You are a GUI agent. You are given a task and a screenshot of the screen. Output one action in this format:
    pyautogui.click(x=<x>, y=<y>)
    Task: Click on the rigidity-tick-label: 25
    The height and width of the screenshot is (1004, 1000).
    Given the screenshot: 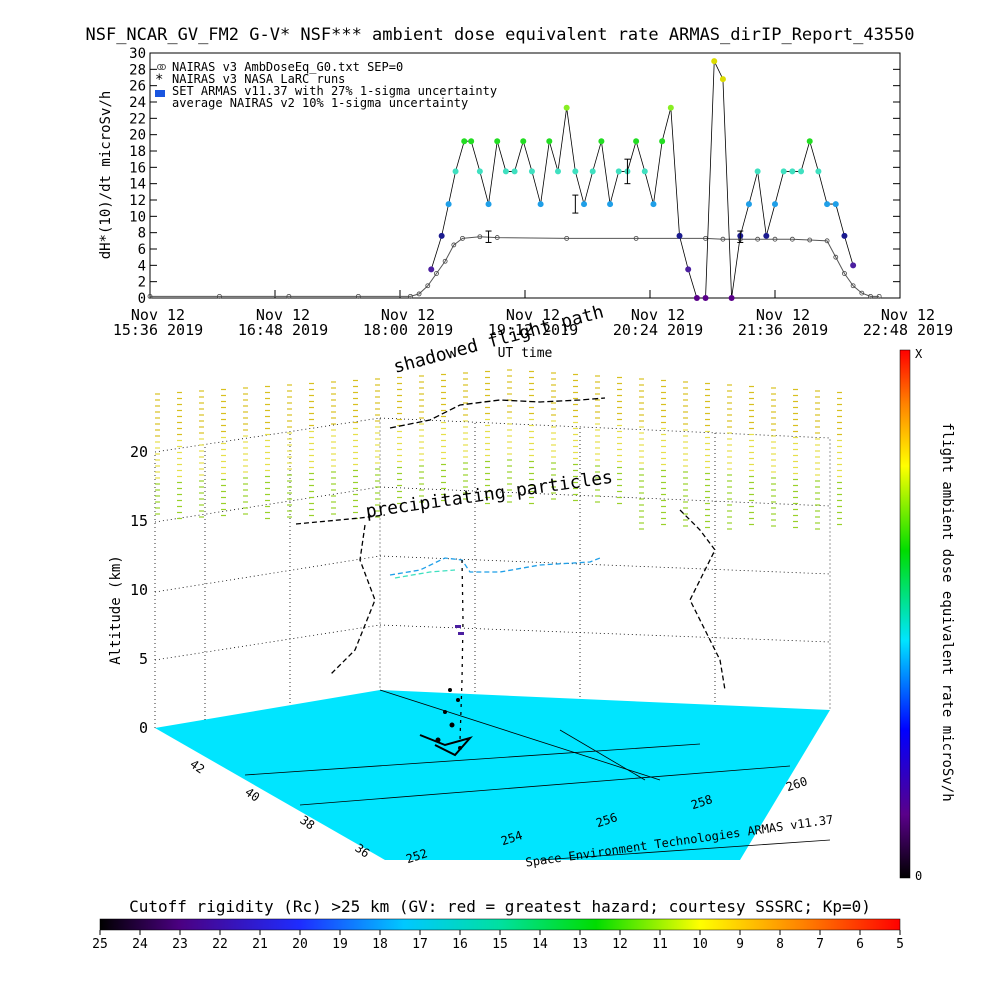 What is the action you would take?
    pyautogui.click(x=100, y=944)
    